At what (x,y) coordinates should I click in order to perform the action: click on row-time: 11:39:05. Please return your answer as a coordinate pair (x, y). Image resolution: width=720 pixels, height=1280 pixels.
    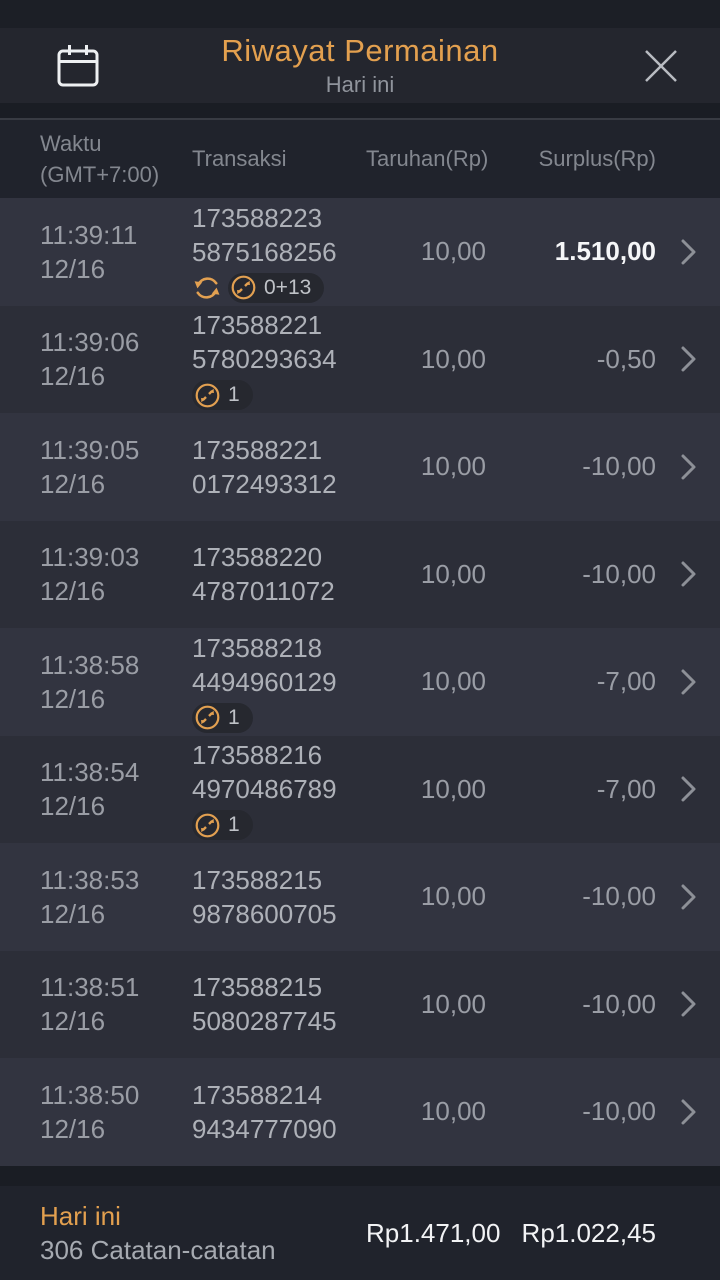
    Looking at the image, I should click on (90, 449).